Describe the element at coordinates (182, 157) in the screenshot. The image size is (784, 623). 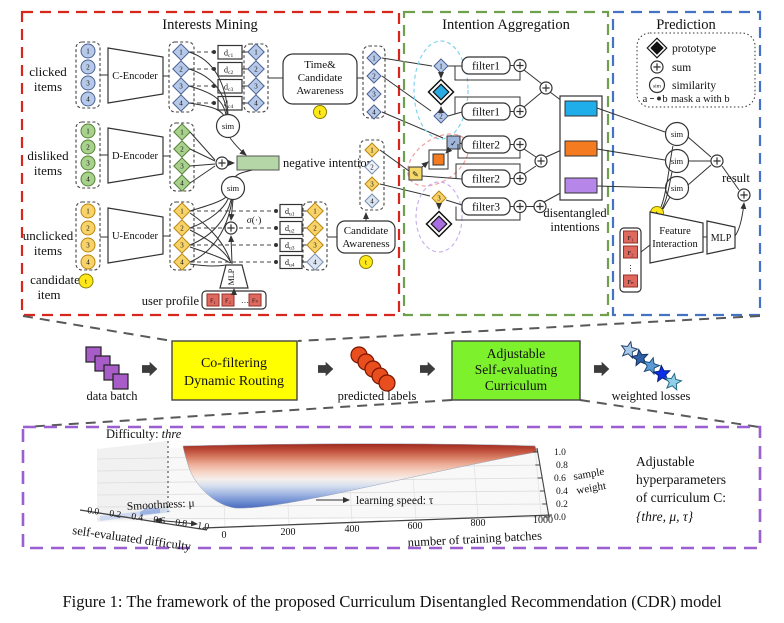
I see `disliked-interest-diamonds: 1 2 3 4` at that location.